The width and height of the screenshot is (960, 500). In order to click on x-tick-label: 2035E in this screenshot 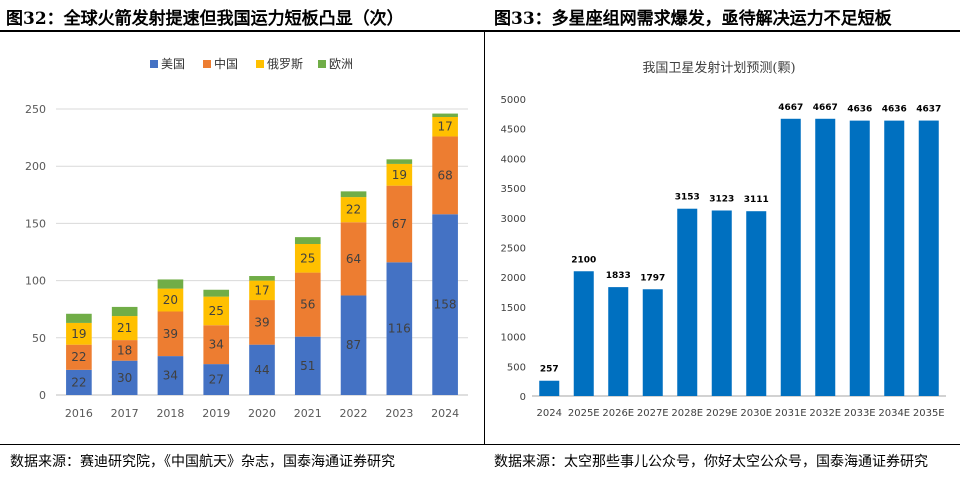, I will do `click(929, 413)`.